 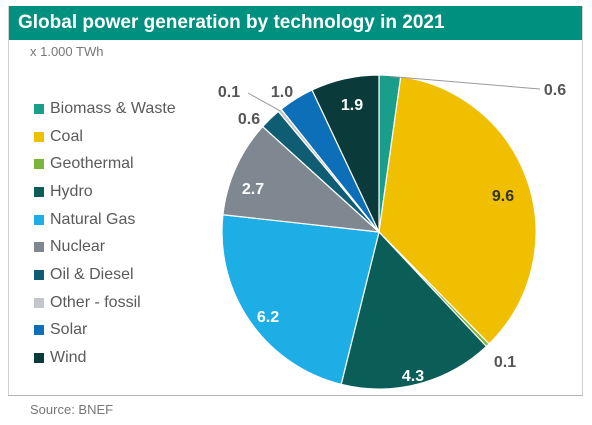 I want to click on legend-item: Geothermal, so click(x=105, y=164).